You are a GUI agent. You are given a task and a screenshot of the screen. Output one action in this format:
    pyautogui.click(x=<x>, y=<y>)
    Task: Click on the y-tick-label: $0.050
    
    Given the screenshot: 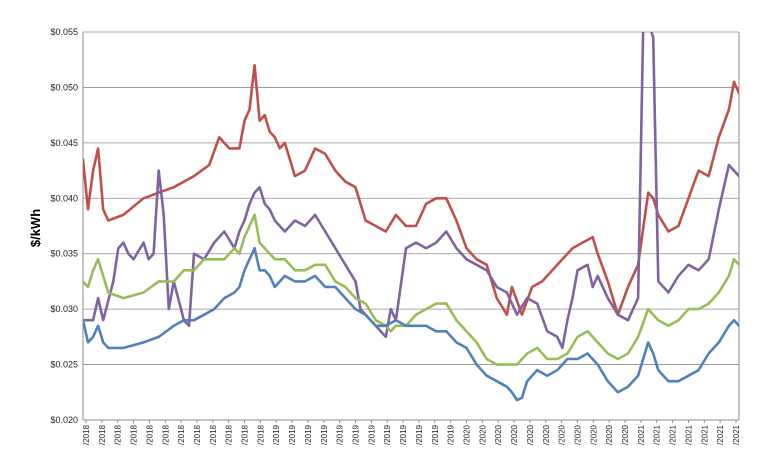 What is the action you would take?
    pyautogui.click(x=64, y=87)
    